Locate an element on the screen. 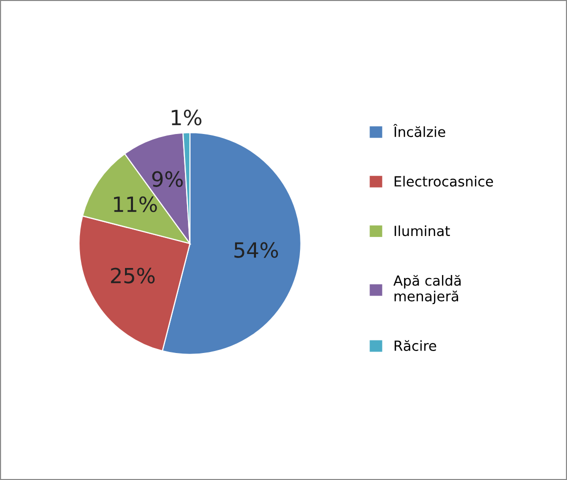  data-label: 25% is located at coordinates (133, 276).